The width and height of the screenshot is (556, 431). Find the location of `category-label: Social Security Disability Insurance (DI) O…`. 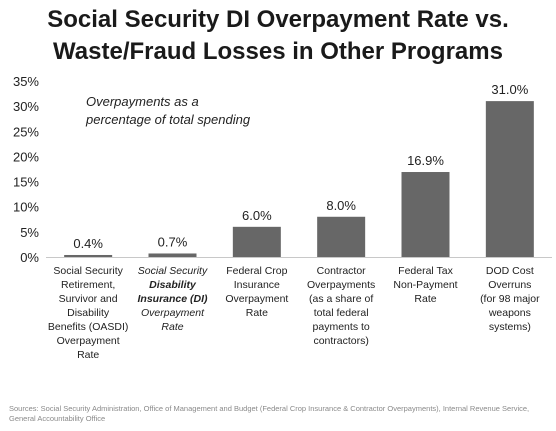

category-label: Social Security Disability Insurance (DI) O… is located at coordinates (173, 299).